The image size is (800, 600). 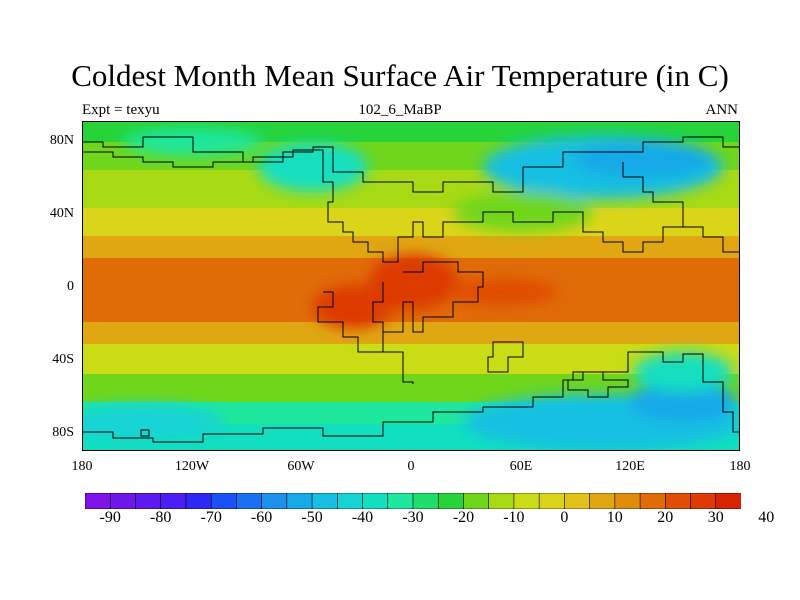 I want to click on coastline-antarctica, so click(x=411, y=397).